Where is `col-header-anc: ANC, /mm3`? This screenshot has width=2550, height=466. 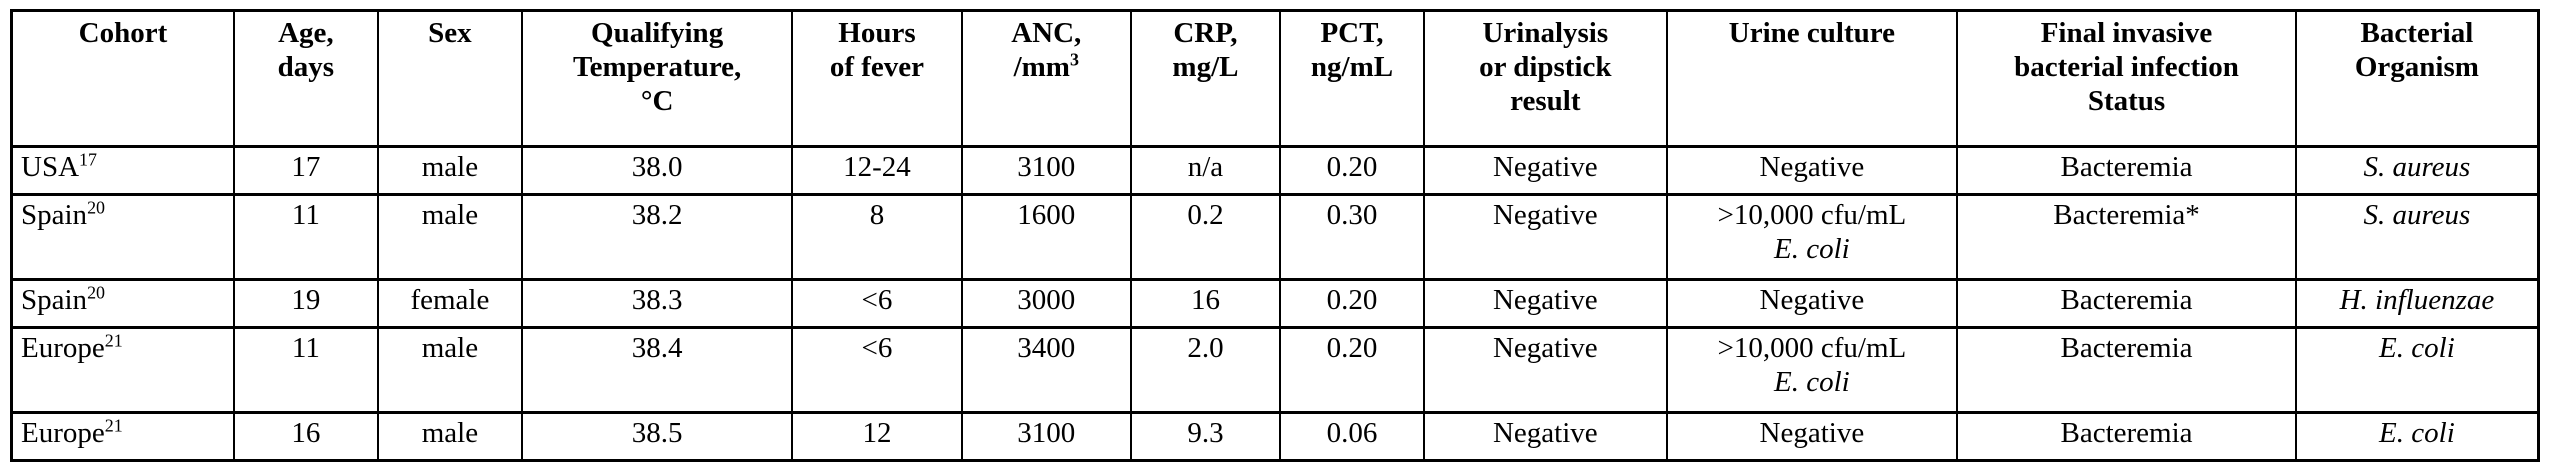 col-header-anc: ANC, /mm3 is located at coordinates (1046, 78).